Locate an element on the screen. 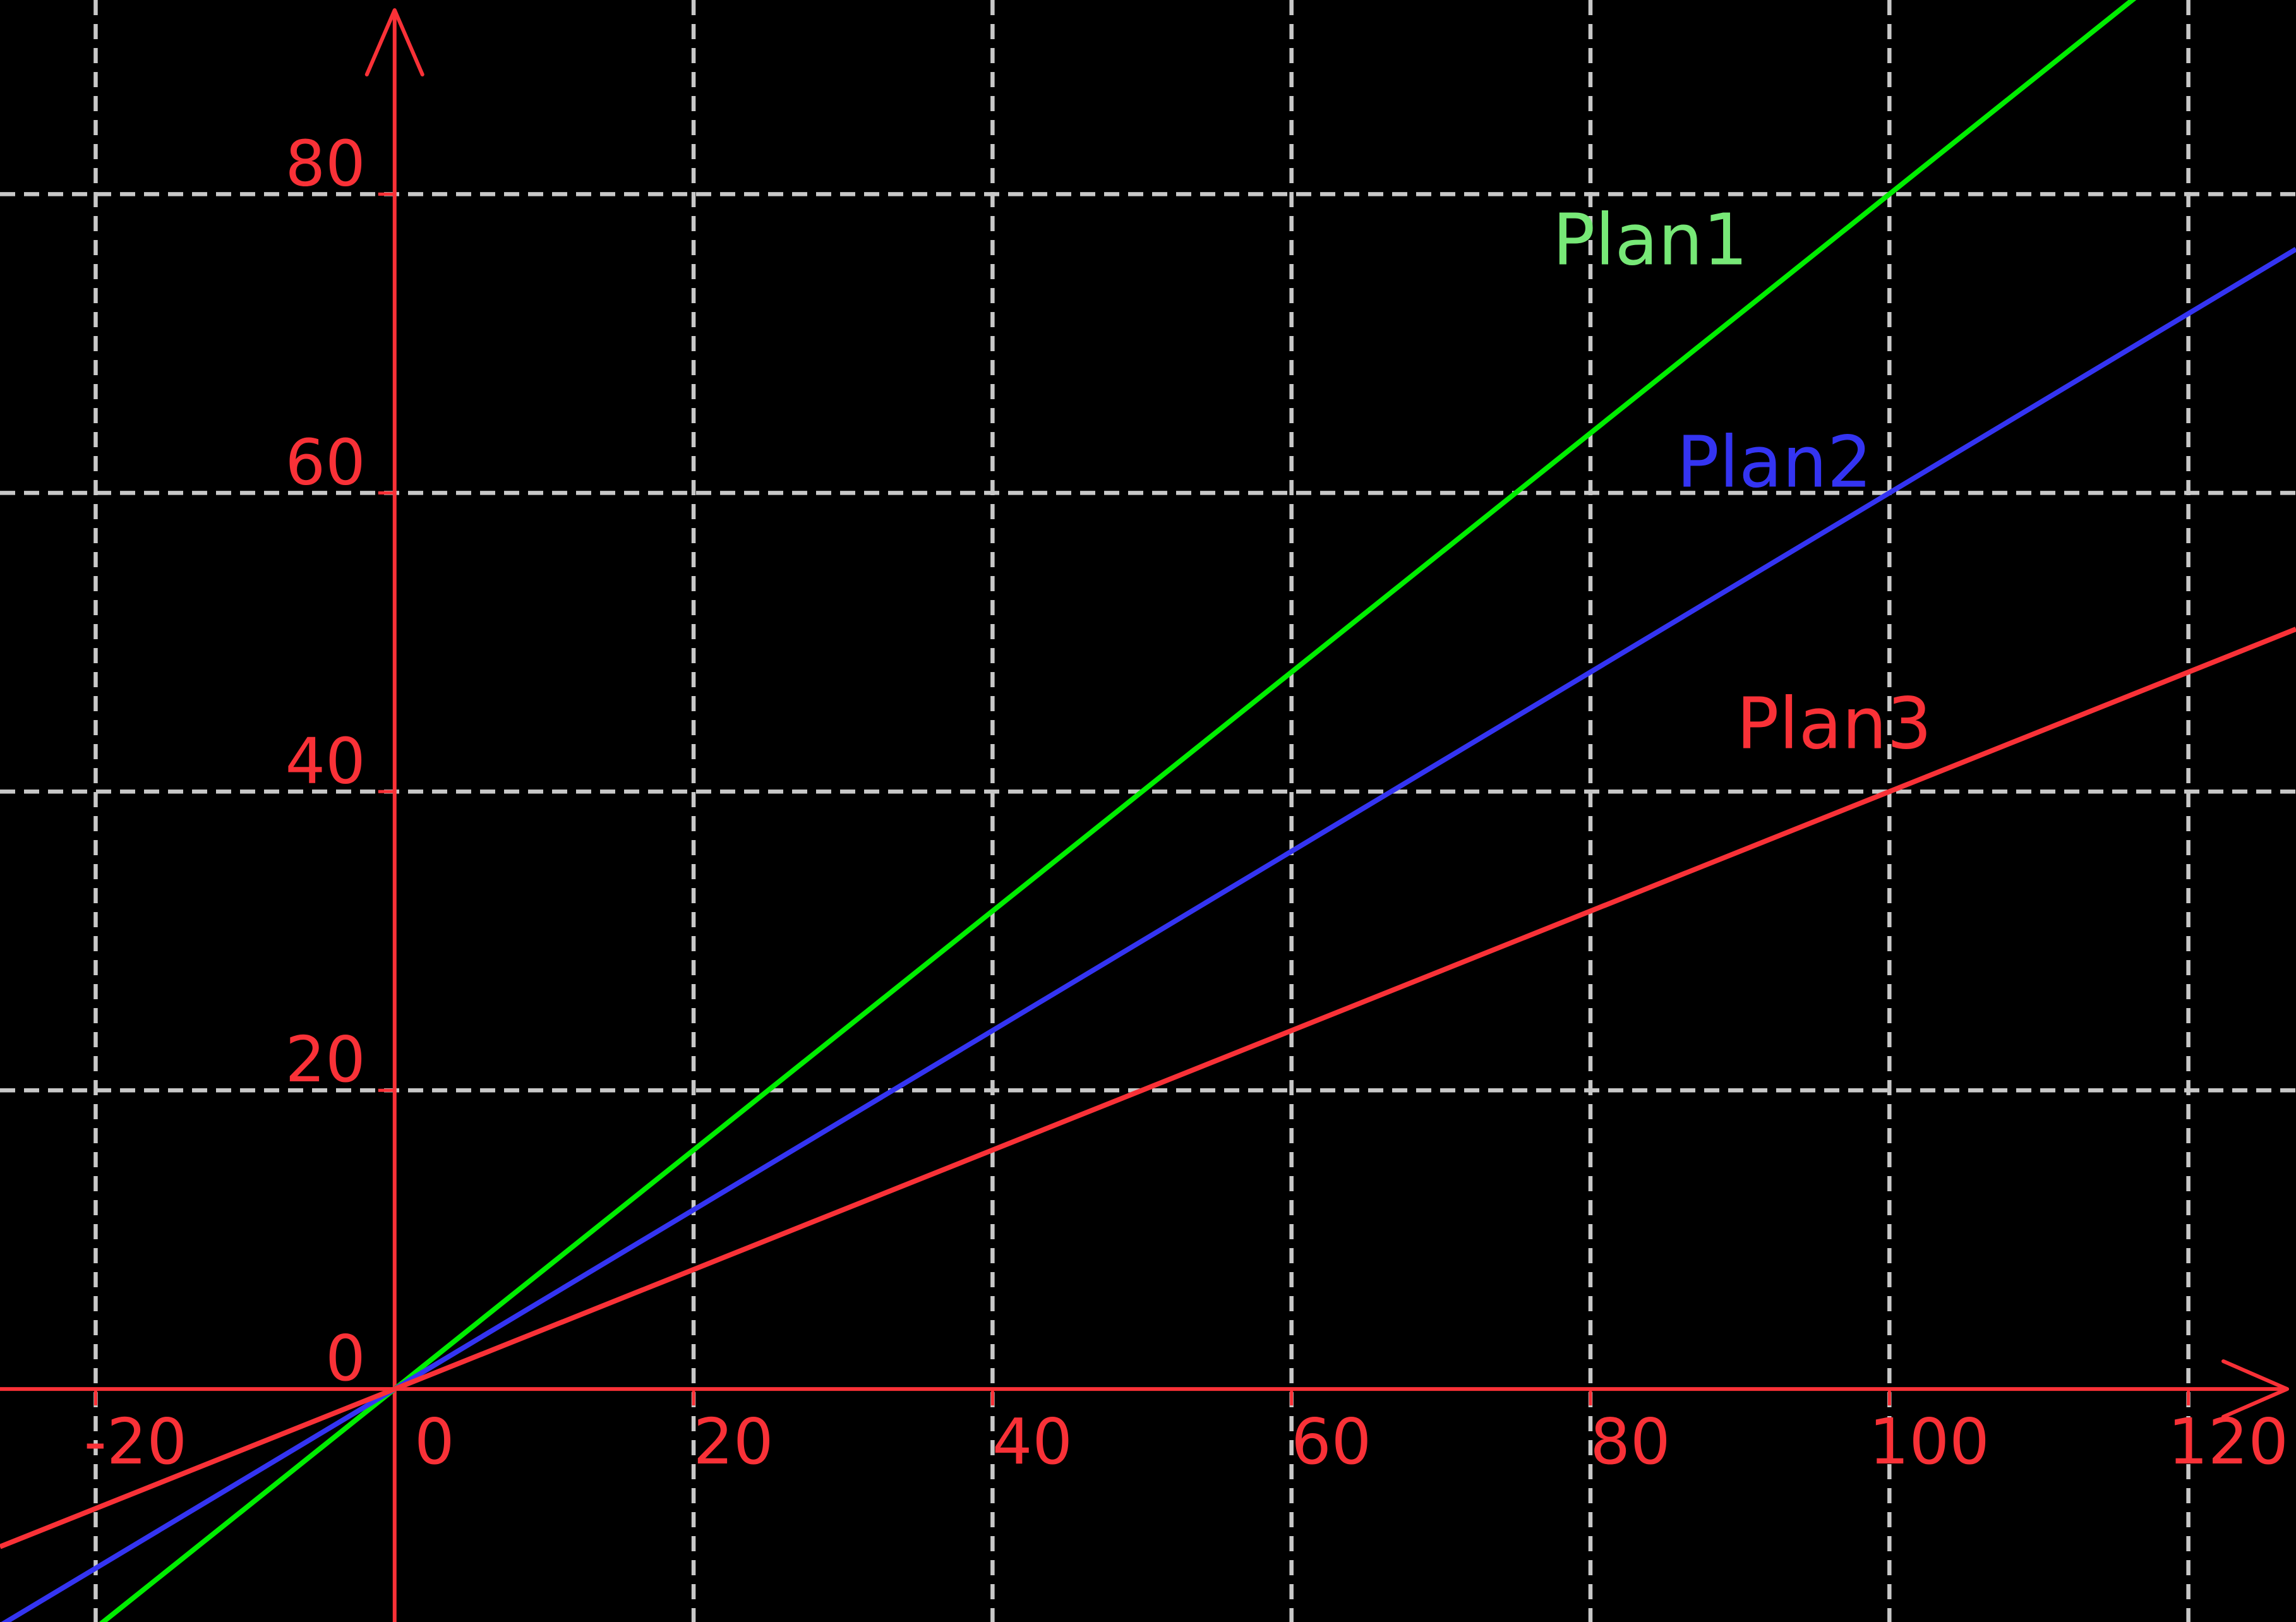 The width and height of the screenshot is (2296, 1622). y-axis-tick-label-60: 60 is located at coordinates (325, 462).